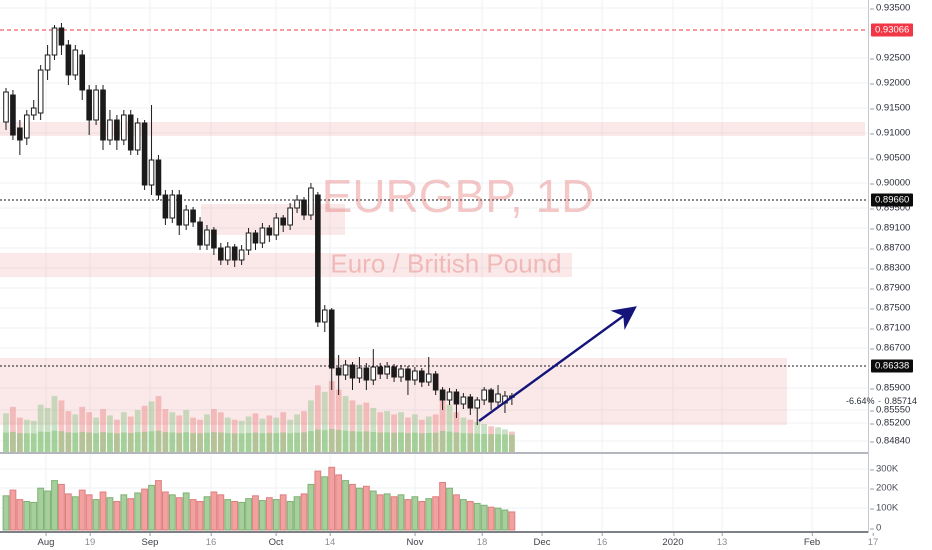 Image resolution: width=932 pixels, height=550 pixels. What do you see at coordinates (557, 364) in the screenshot?
I see `trend-arrow` at bounding box center [557, 364].